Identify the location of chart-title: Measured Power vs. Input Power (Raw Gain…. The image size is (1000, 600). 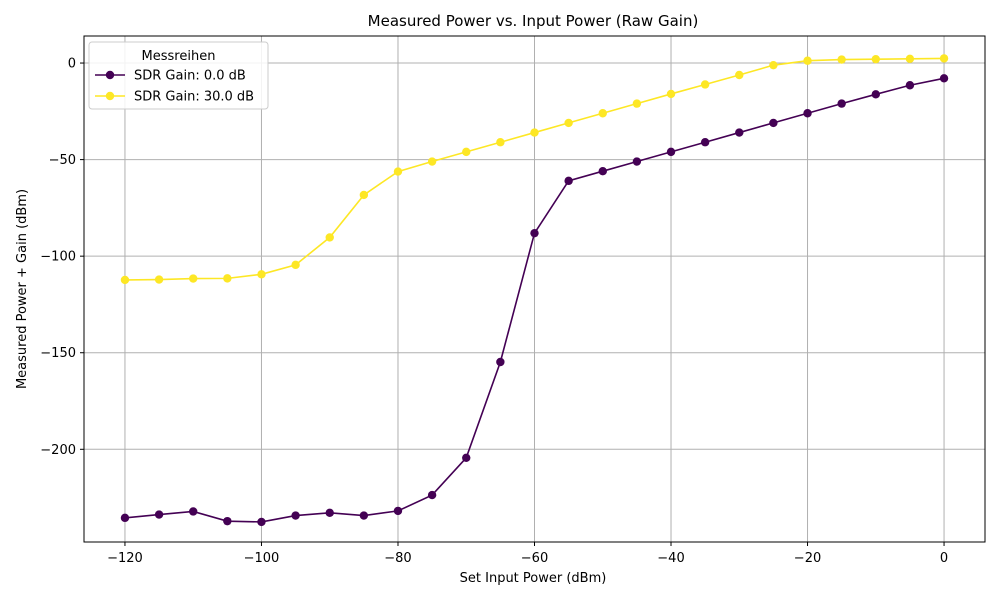
(533, 21).